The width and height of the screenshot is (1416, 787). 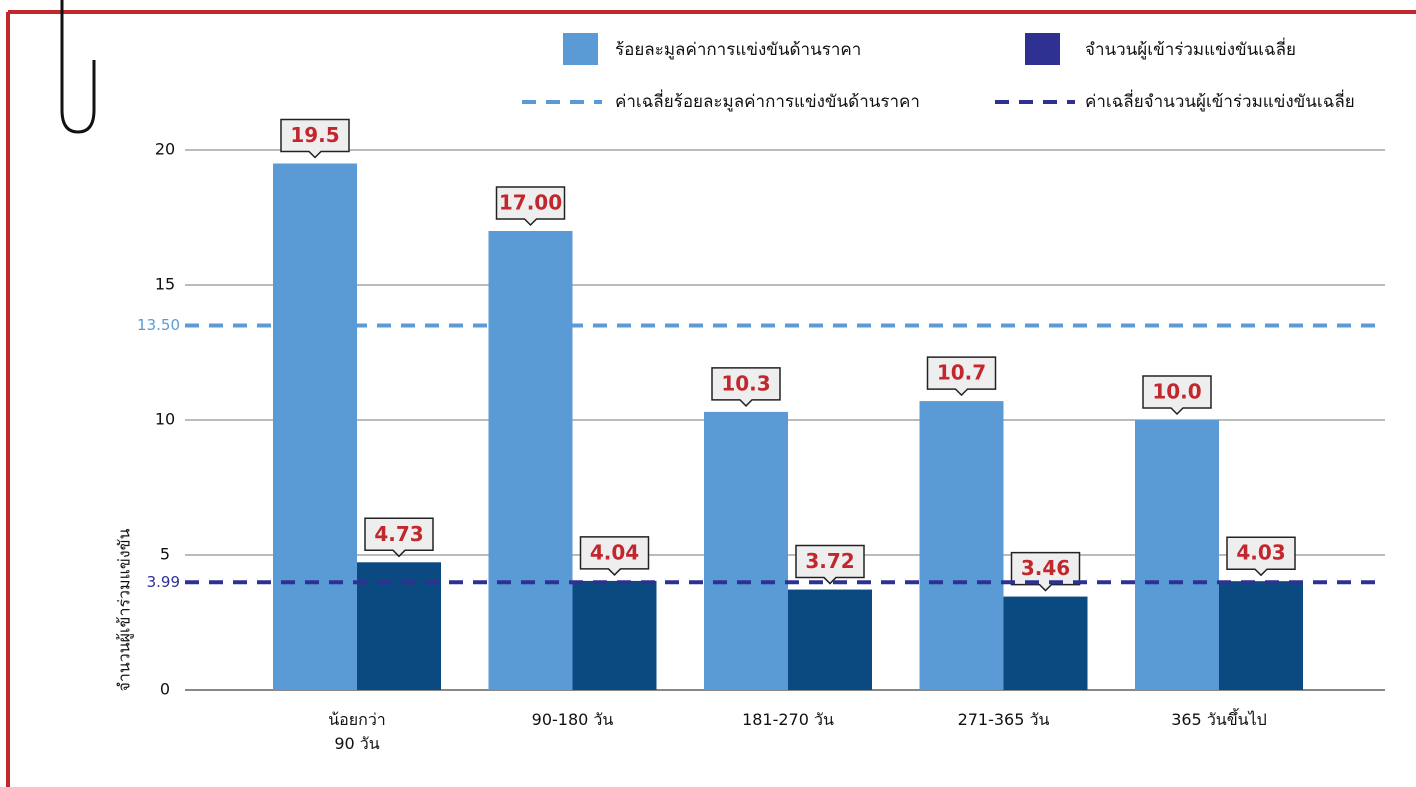 I want to click on y-tick-label: 15, so click(x=165, y=284).